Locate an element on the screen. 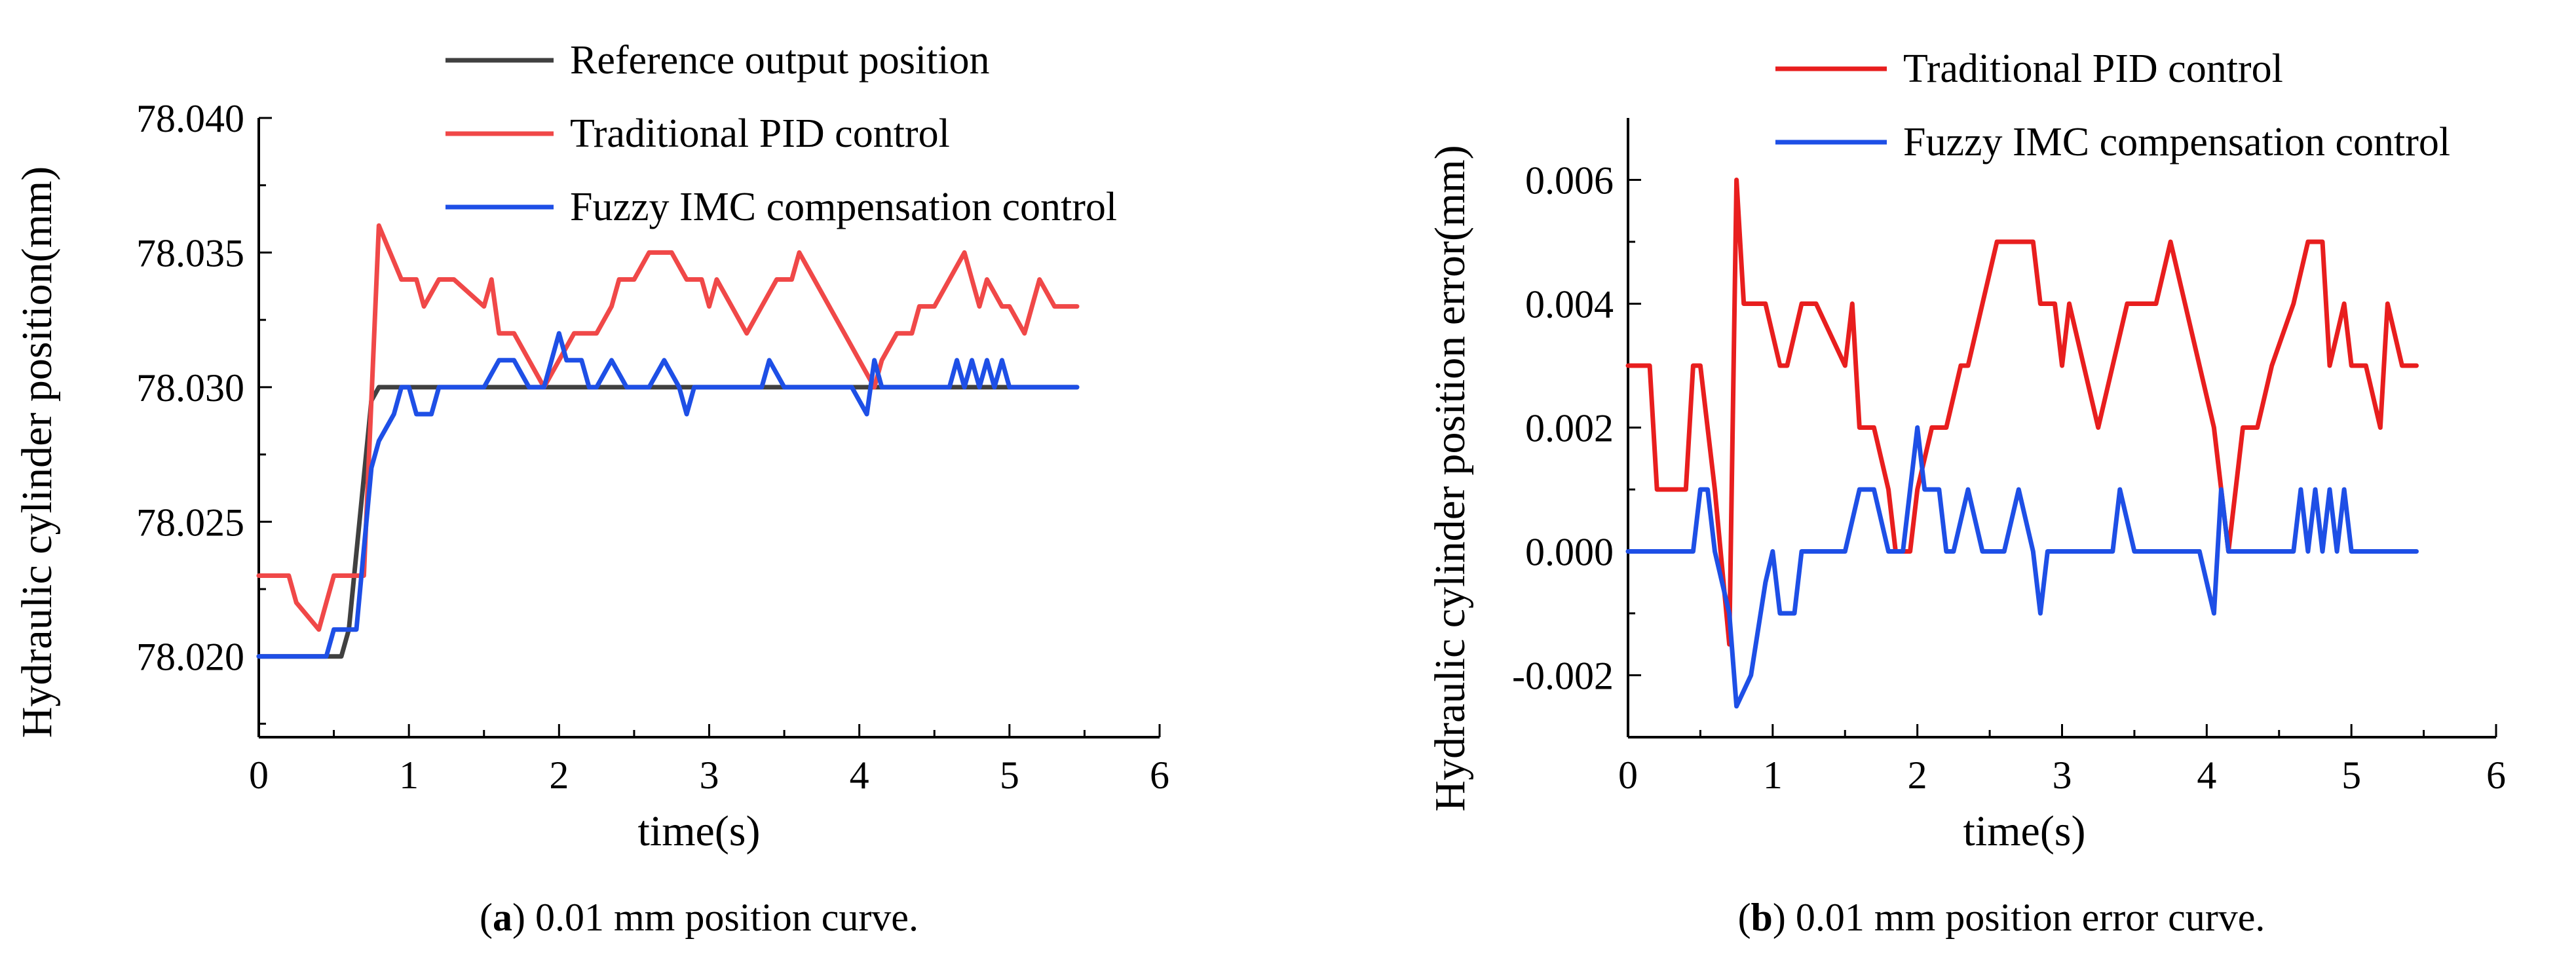 This screenshot has height=958, width=2576. y-tick-label: 78.035 is located at coordinates (190, 253).